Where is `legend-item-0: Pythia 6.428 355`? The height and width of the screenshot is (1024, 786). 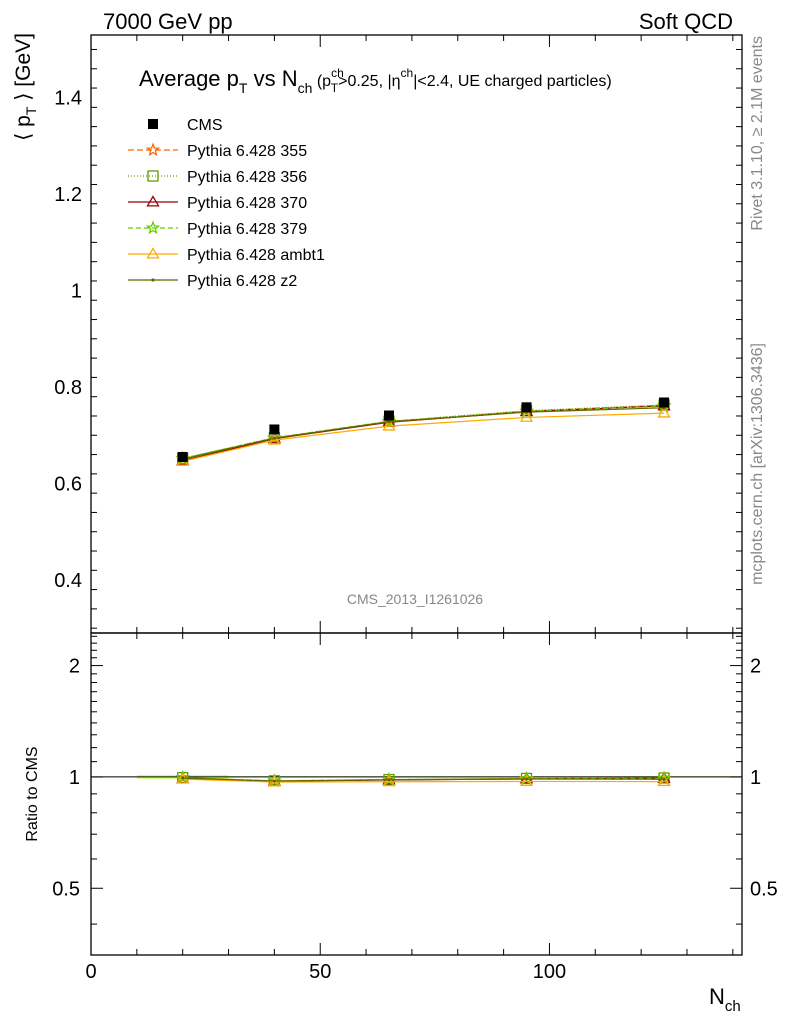
legend-item-0: Pythia 6.428 355 is located at coordinates (217, 151).